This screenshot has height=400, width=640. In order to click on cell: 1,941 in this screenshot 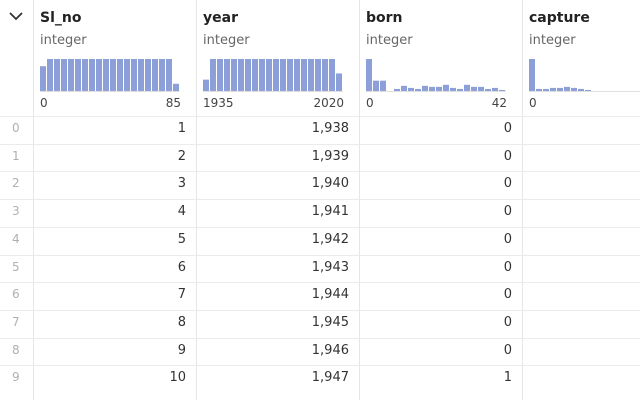, I will do `click(330, 212)`.